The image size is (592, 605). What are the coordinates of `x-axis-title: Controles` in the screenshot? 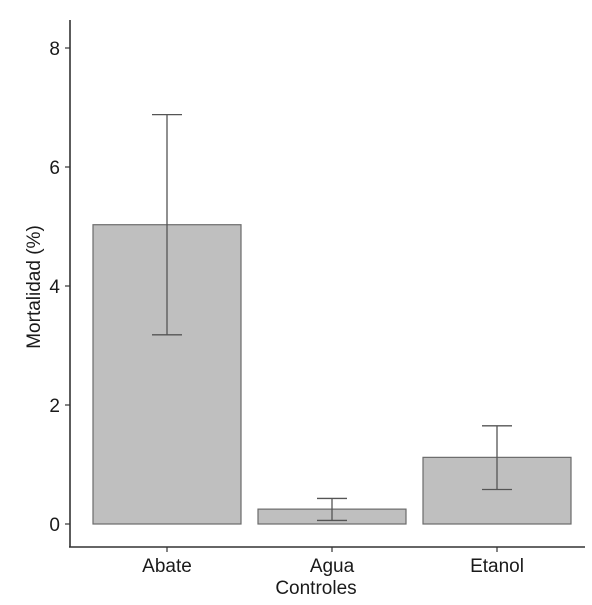 It's located at (315, 588).